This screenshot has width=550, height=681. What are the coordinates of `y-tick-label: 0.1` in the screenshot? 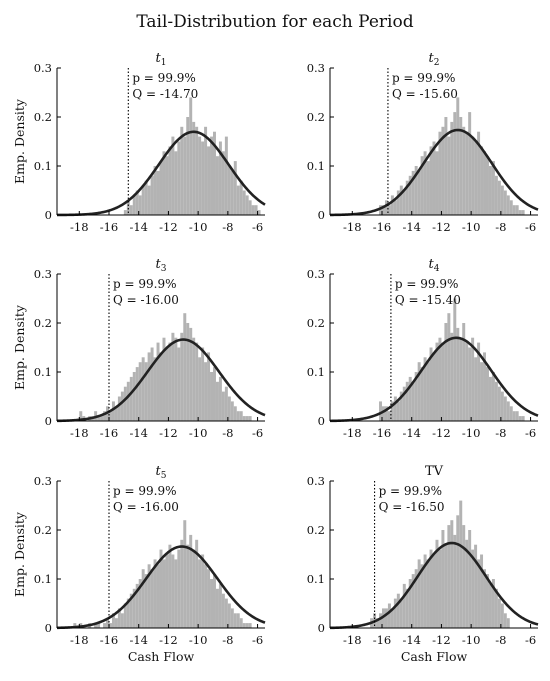 It's located at (43, 166).